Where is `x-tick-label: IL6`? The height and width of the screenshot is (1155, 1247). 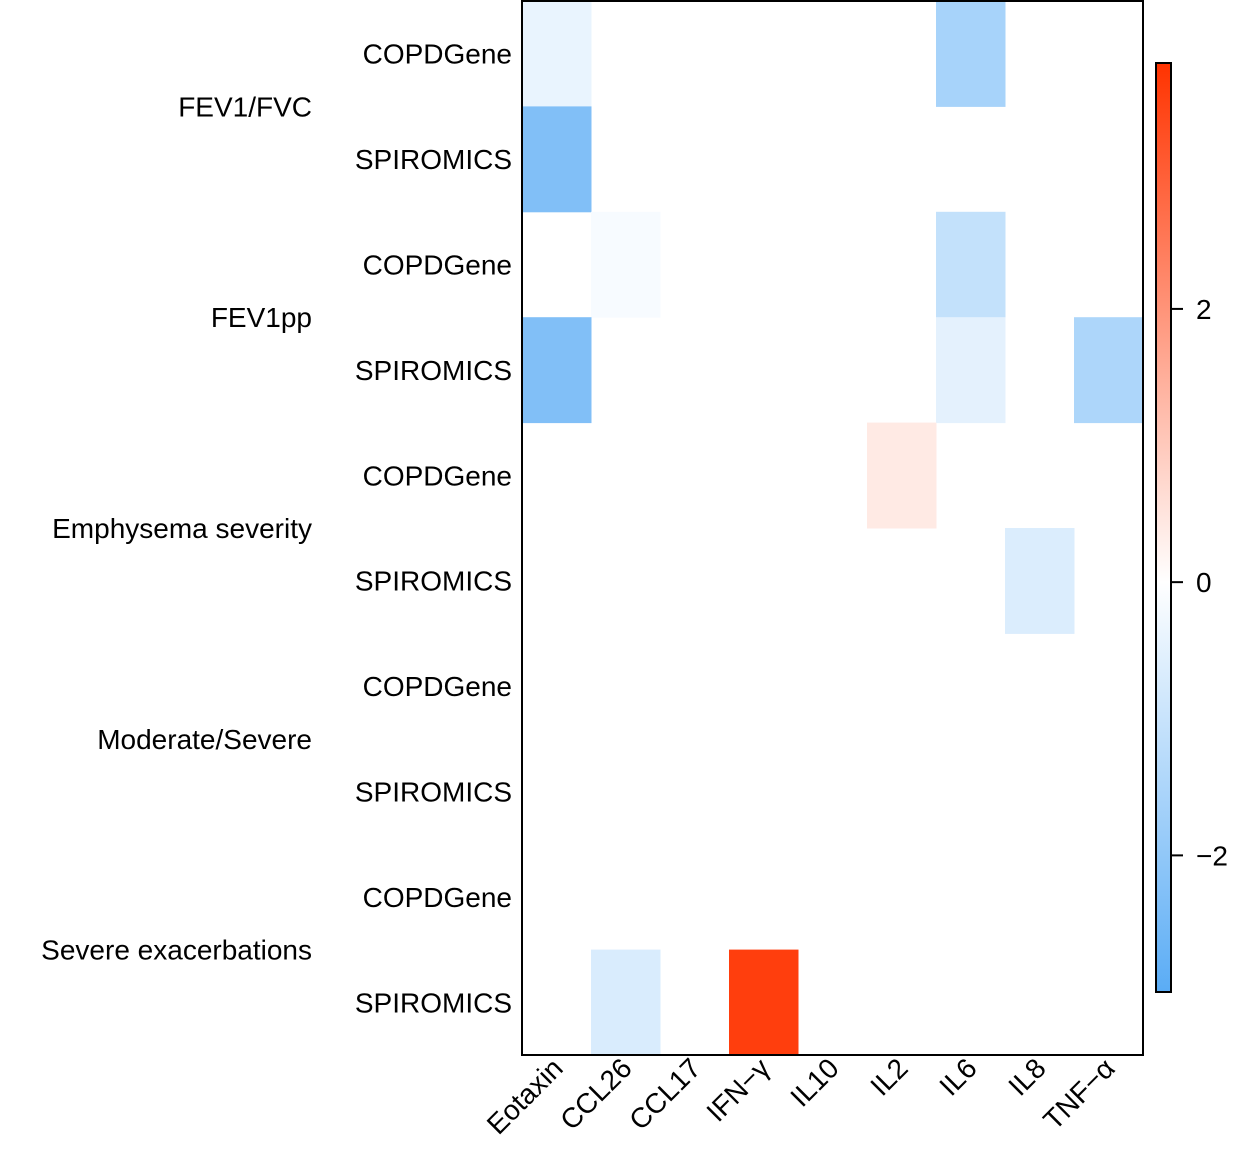
x-tick-label: IL6 is located at coordinates (957, 1076).